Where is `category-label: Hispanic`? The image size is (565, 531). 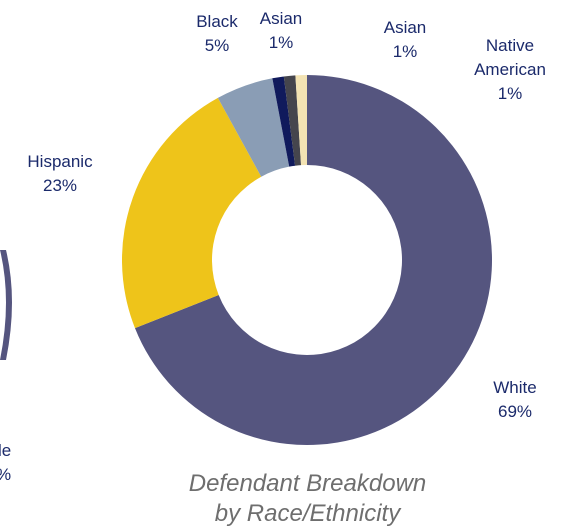 category-label: Hispanic is located at coordinates (60, 161).